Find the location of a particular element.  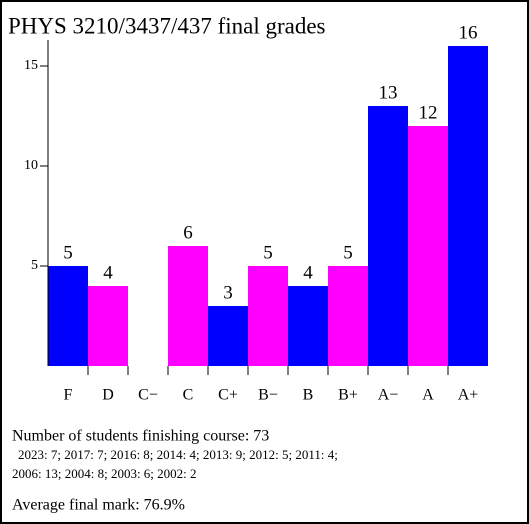

chart-title: PHYS 3210/3437/437 final grades is located at coordinates (167, 25).